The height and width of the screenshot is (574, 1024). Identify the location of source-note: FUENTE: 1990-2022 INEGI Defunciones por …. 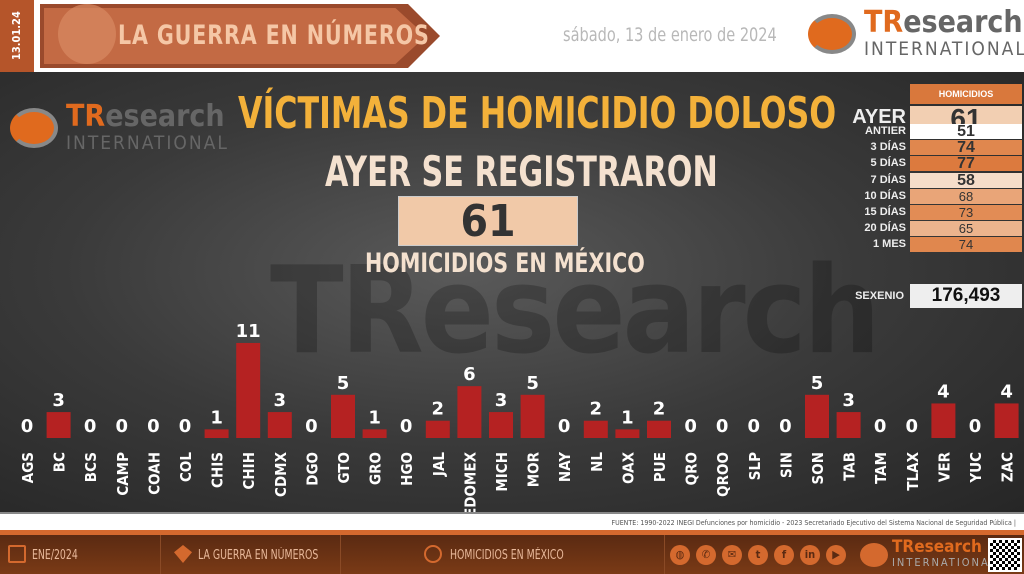
(512, 521).